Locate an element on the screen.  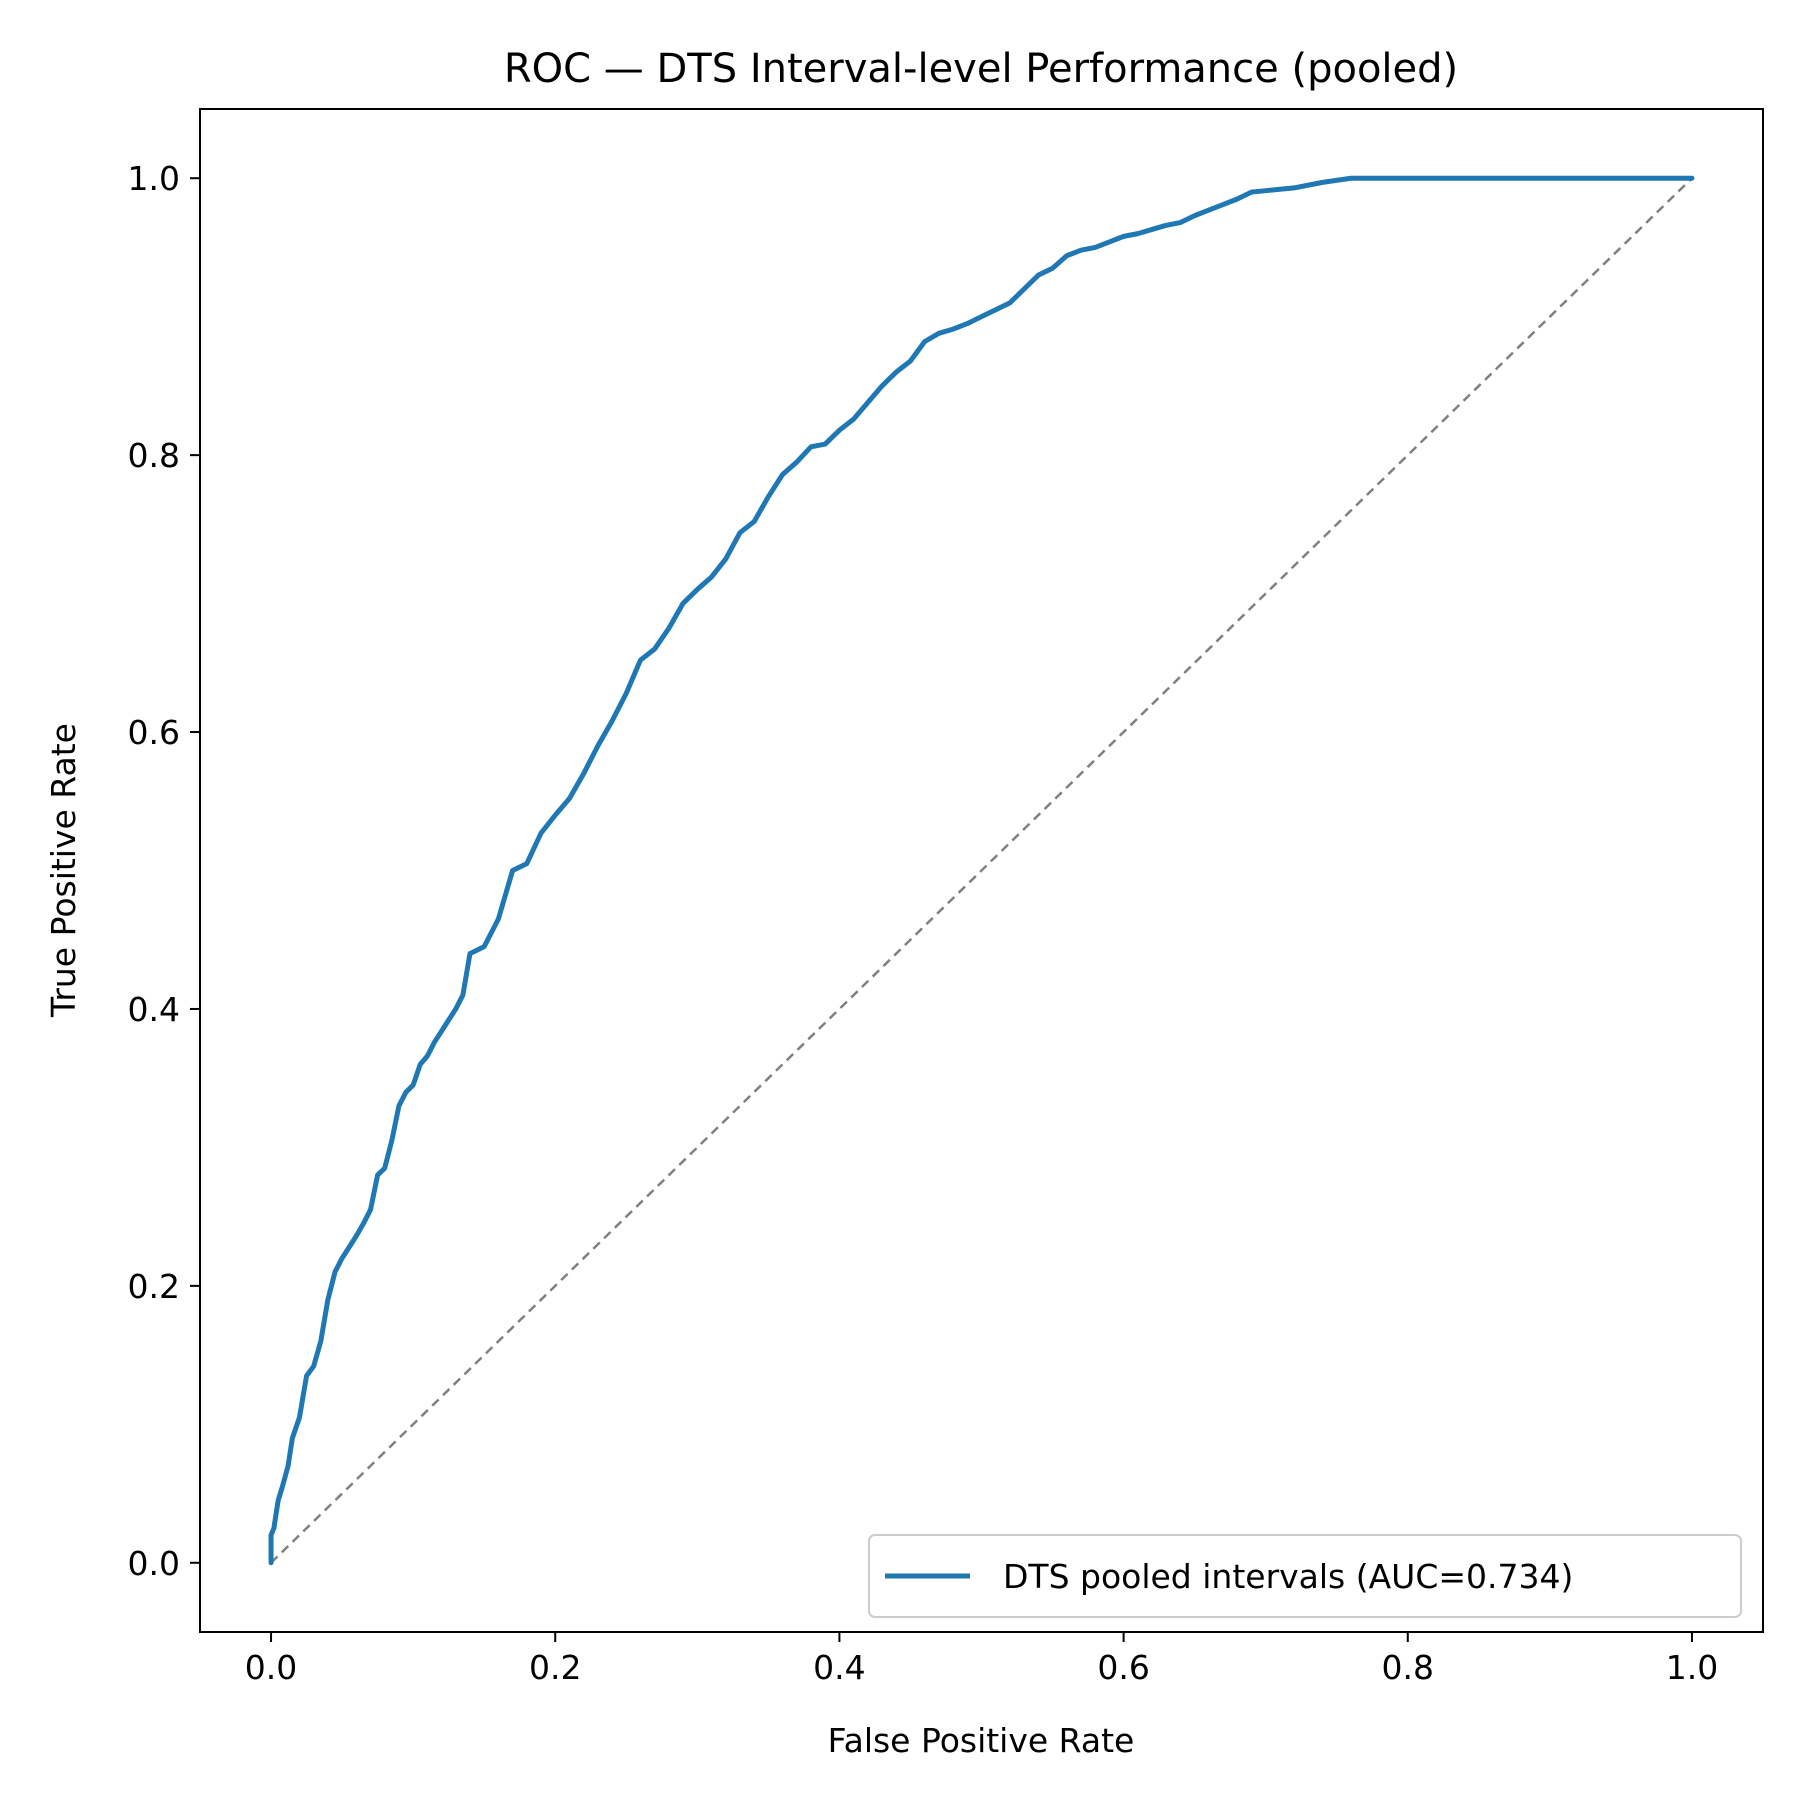
legend-label-dts: DTS pooled intervals (AUC=0.734) is located at coordinates (1288, 1576).